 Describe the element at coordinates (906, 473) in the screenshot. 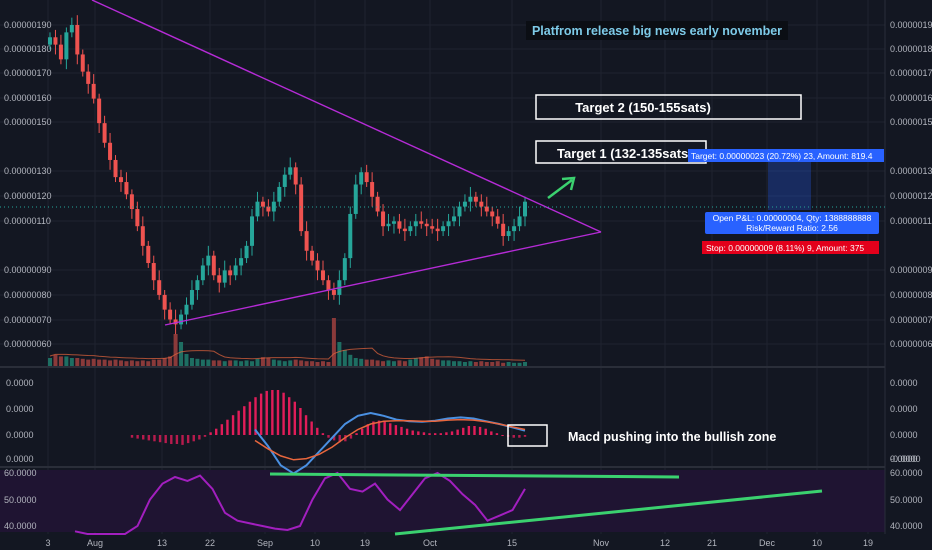

I see `rsi-tick-label: 60.0000` at that location.